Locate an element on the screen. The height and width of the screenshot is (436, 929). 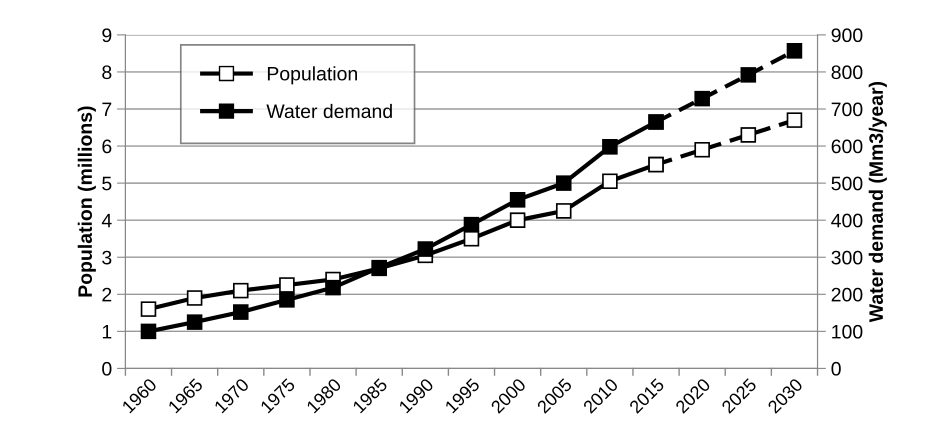
y2-tick-label: 700 is located at coordinates (847, 109).